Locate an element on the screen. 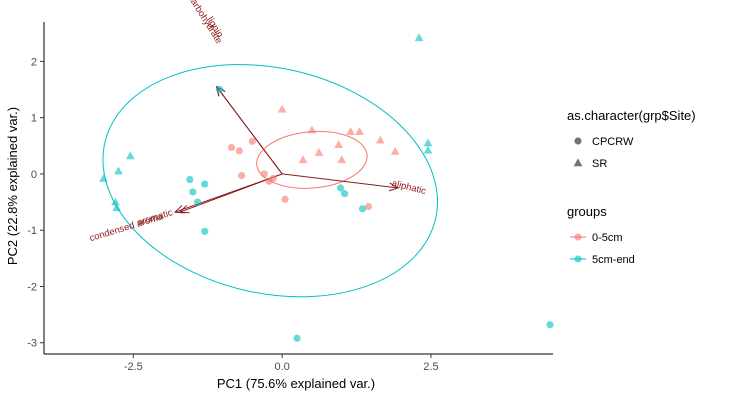 This screenshot has height=413, width=736. loading-label-2: condensed aroma is located at coordinates (126, 227).